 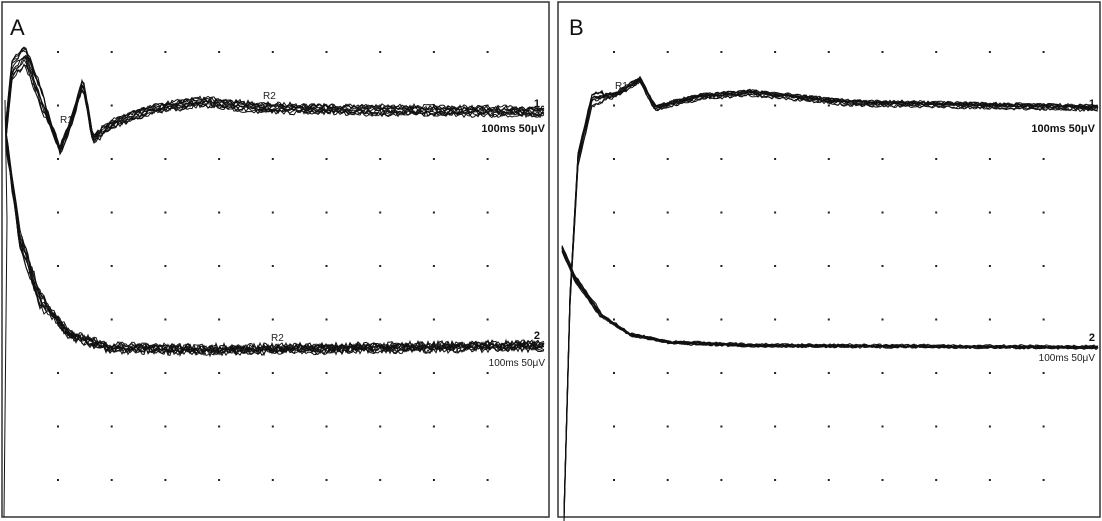 I want to click on channel-number: 1, so click(x=1092, y=104).